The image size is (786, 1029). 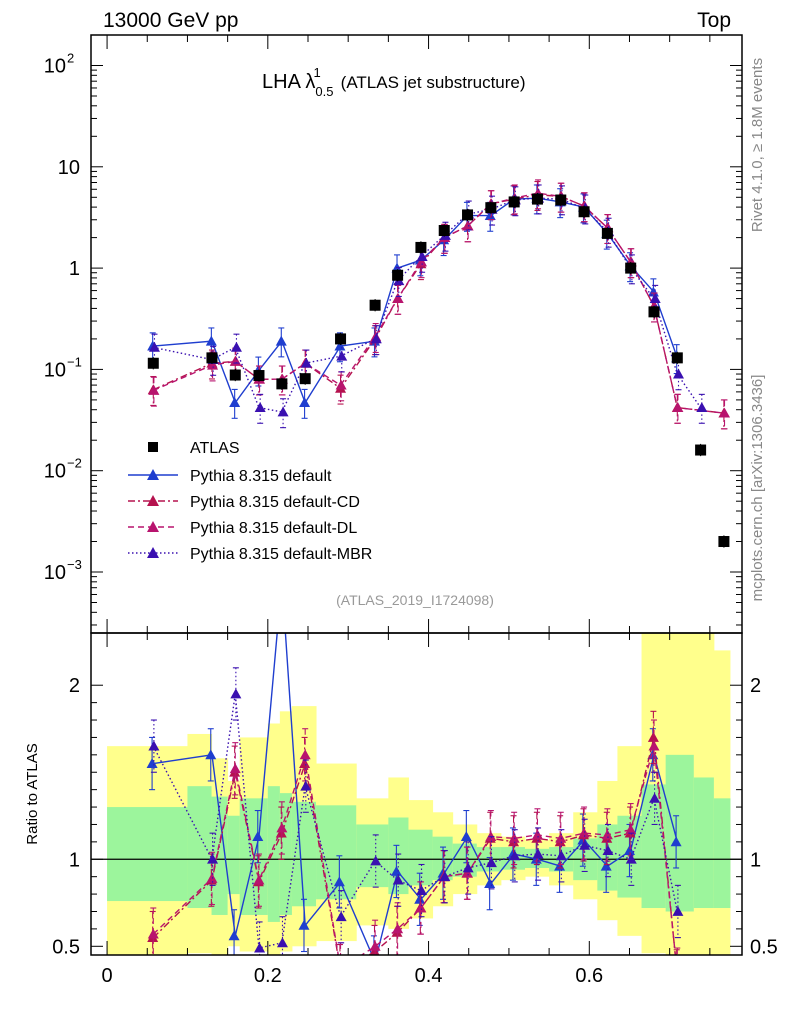 What do you see at coordinates (74, 686) in the screenshot?
I see `y-tick-label-ratio-left: 2` at bounding box center [74, 686].